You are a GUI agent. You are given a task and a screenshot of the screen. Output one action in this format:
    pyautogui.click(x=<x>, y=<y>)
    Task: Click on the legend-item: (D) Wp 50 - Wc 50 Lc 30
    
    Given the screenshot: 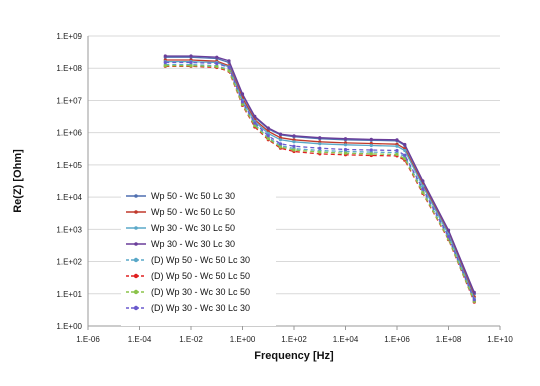 What is the action you would take?
    pyautogui.click(x=188, y=260)
    